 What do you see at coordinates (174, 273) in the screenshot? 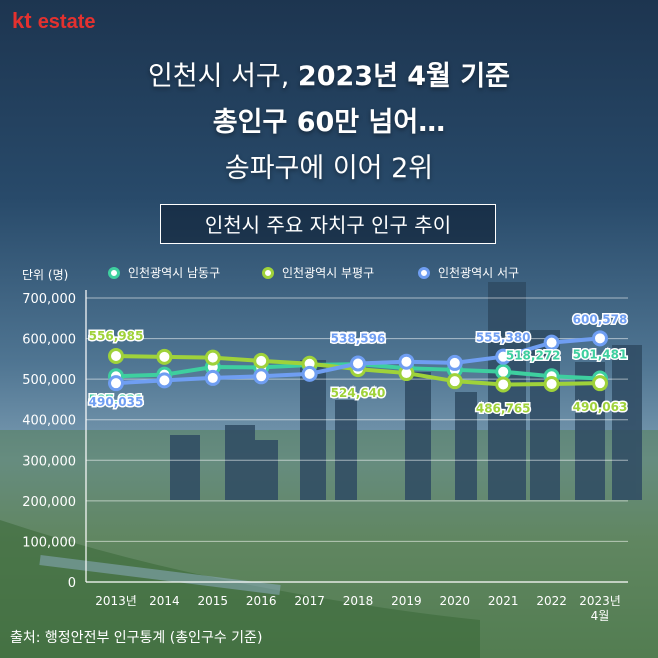
I see `legend-label-namdong: 인천광역시 남동구` at bounding box center [174, 273].